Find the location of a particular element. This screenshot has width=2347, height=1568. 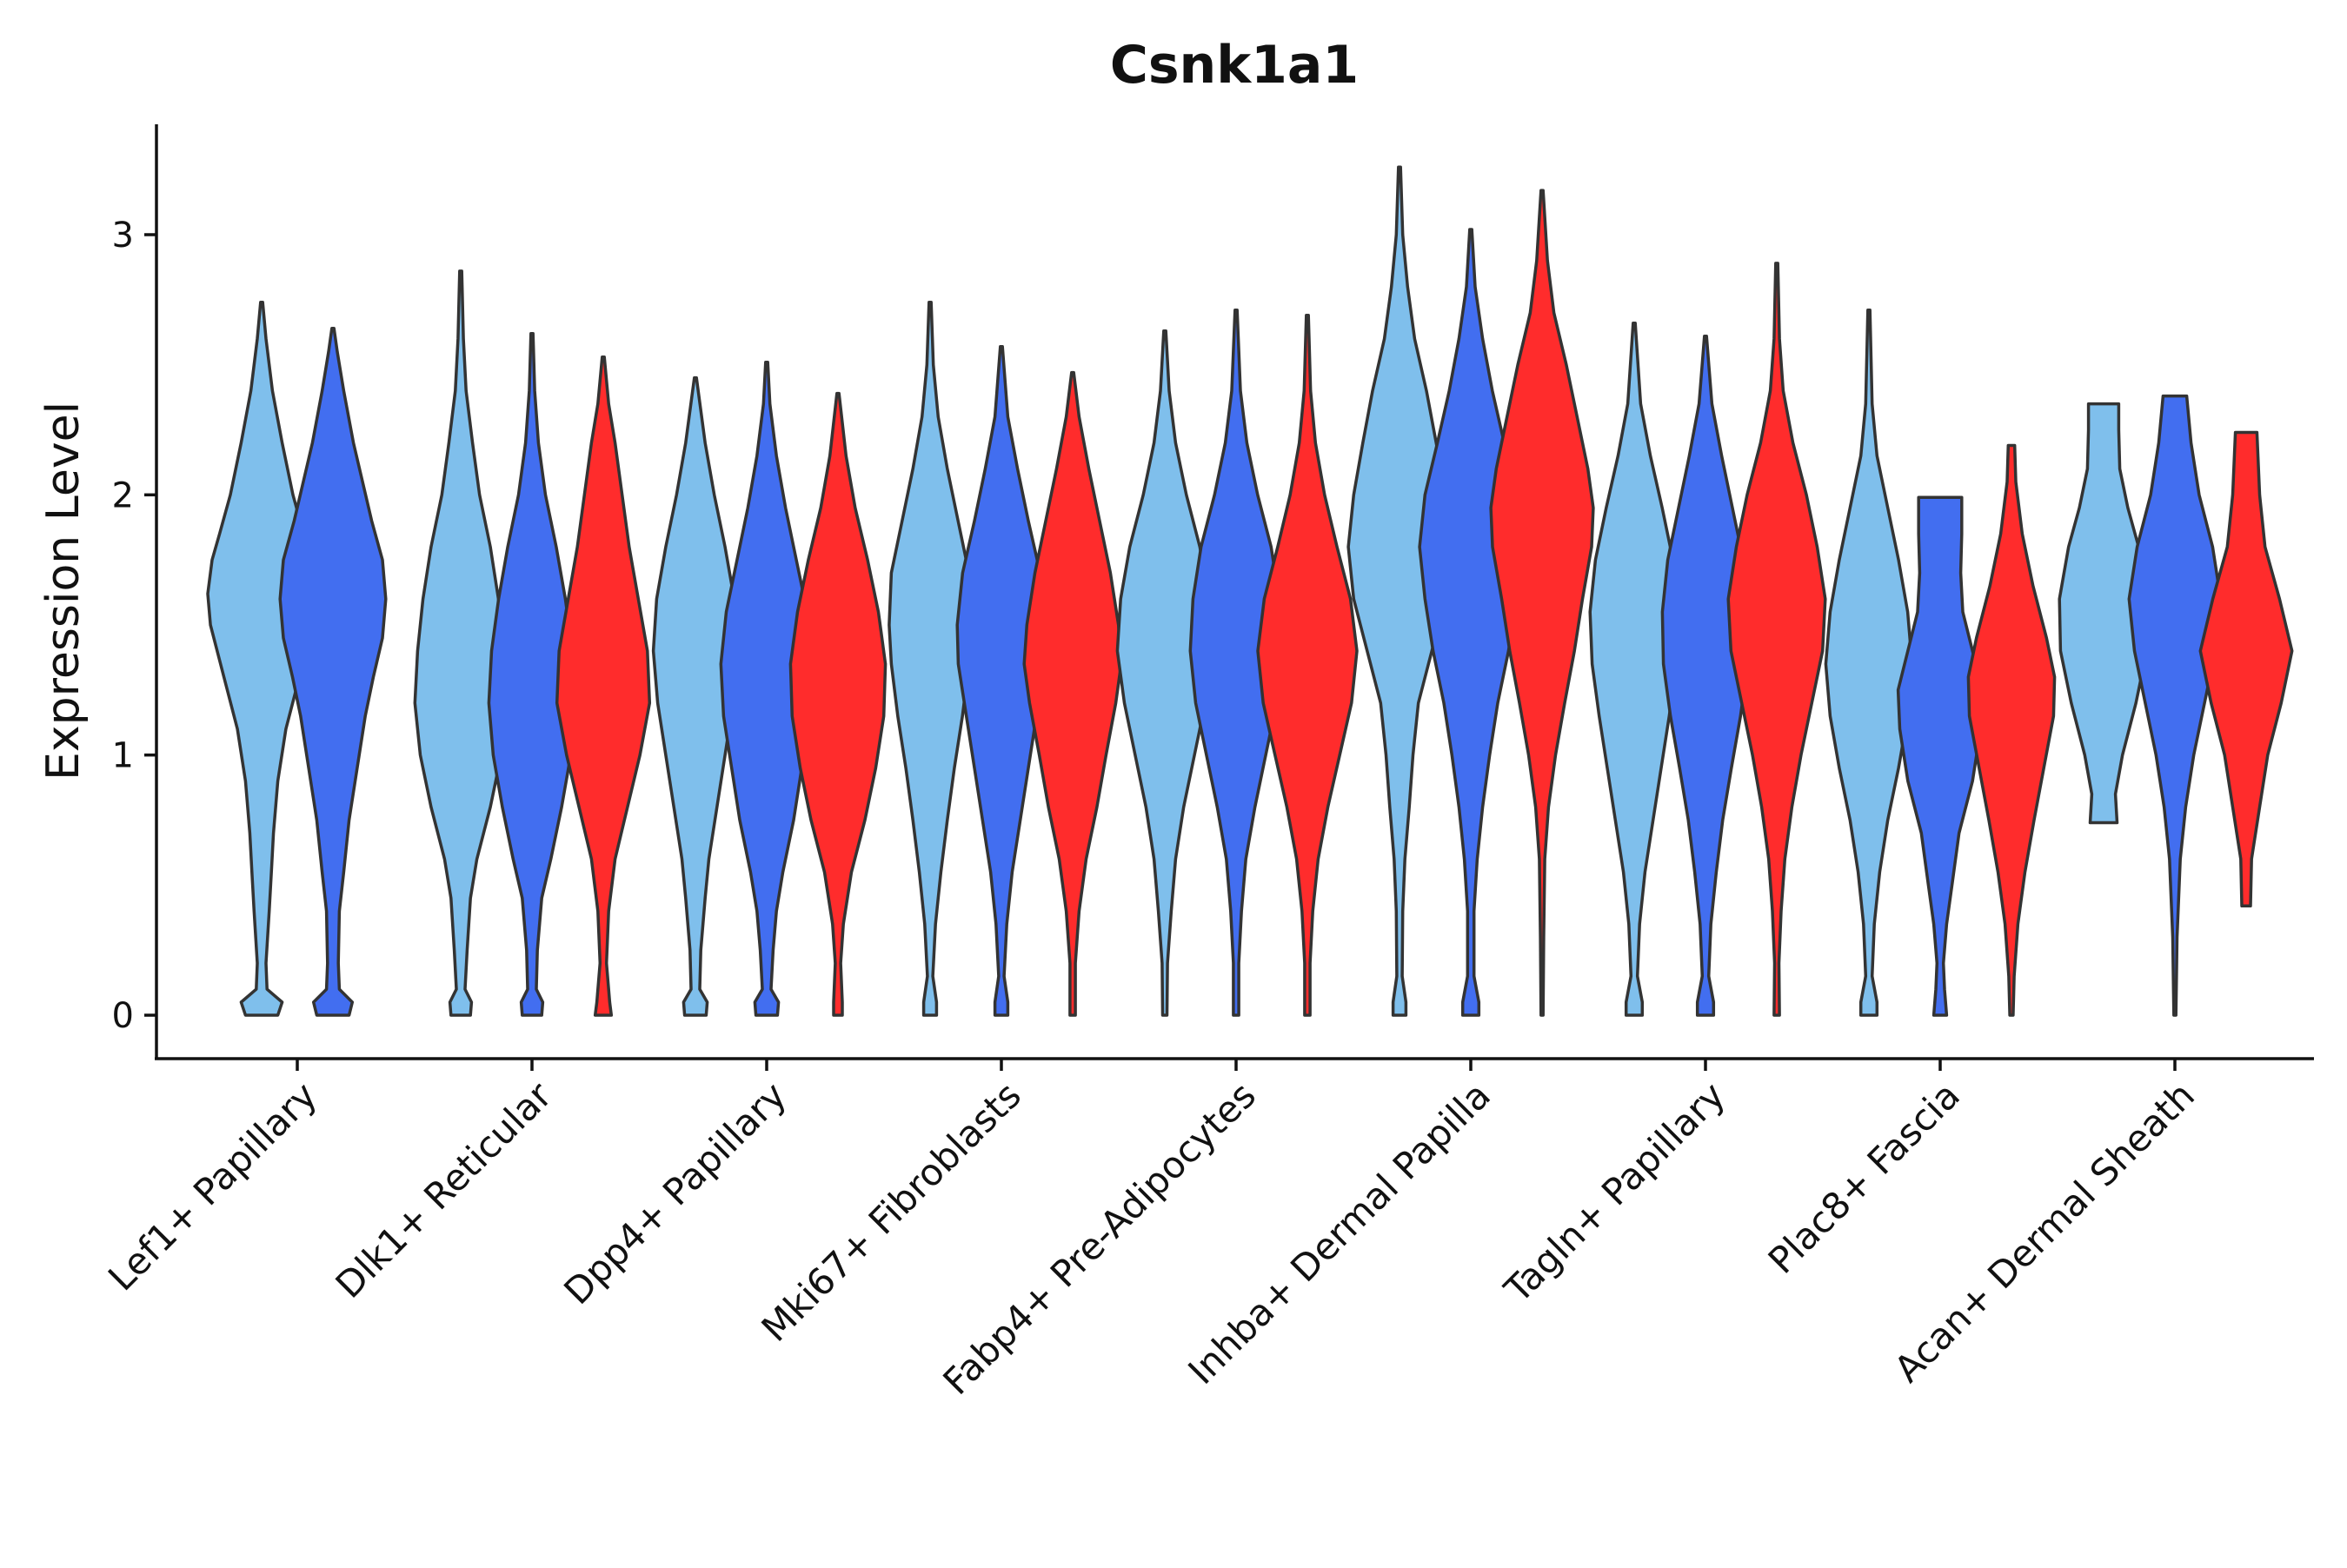

y-axis-label: Expression Level is located at coordinates (63, 591).